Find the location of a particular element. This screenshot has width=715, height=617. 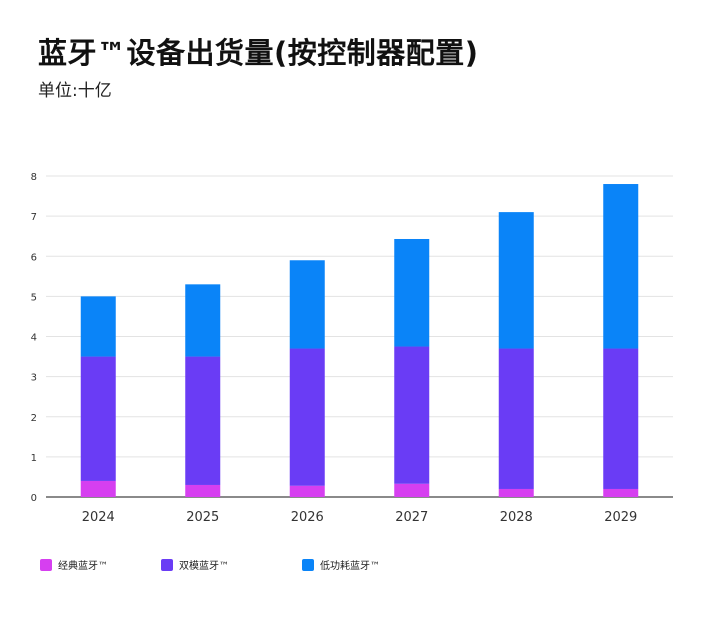

legend-swatch-dual-mode is located at coordinates (167, 564).